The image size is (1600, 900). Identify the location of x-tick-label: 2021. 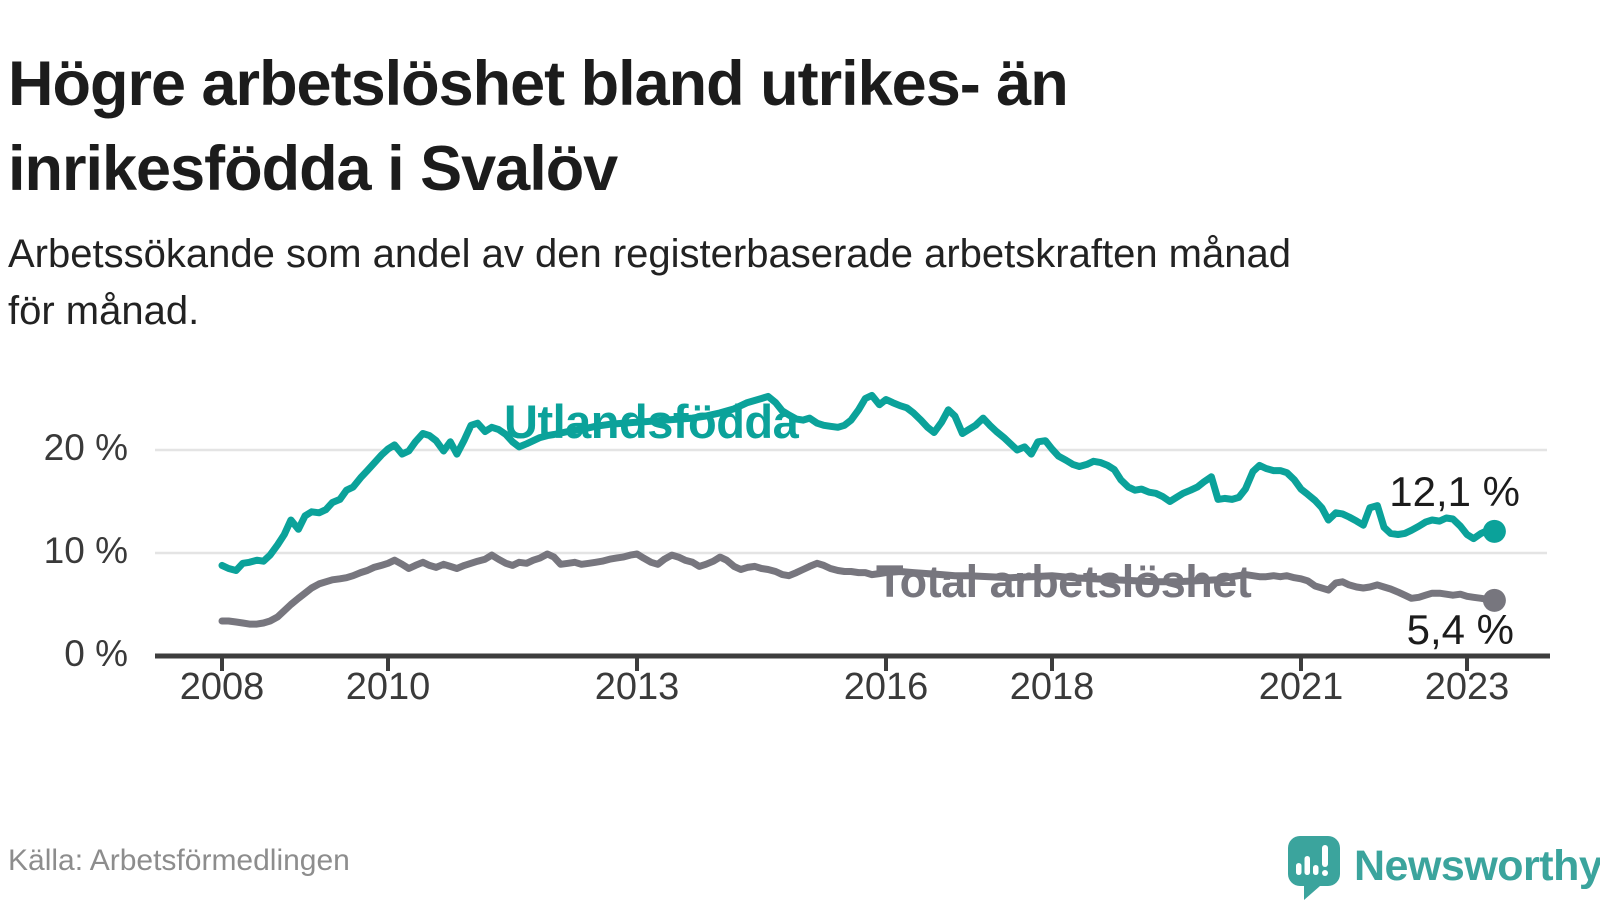
(1301, 687).